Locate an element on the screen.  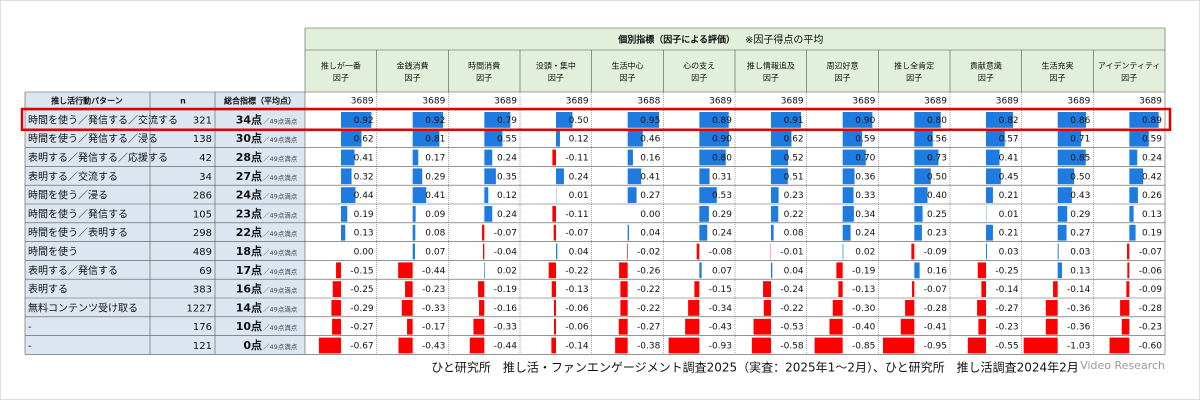
value-label: -0.14 is located at coordinates (1007, 290).